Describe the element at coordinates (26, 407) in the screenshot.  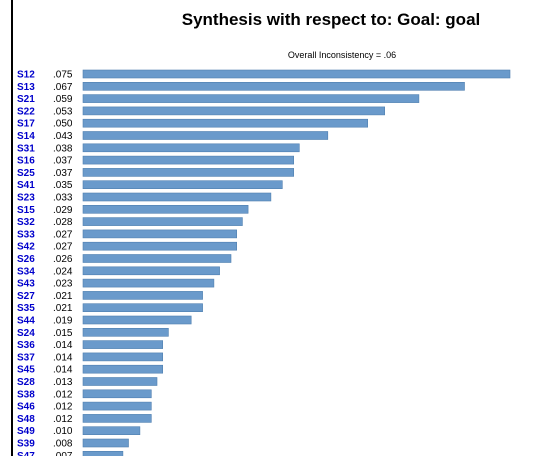
I see `category-label-s46: S46` at that location.